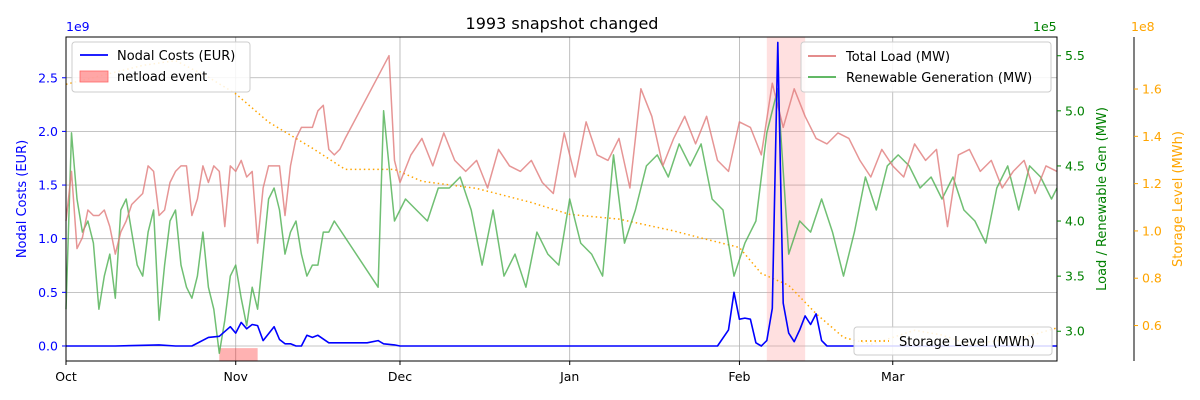  I want to click on far-right-axis-label: Storage Level (MWh), so click(1178, 199).